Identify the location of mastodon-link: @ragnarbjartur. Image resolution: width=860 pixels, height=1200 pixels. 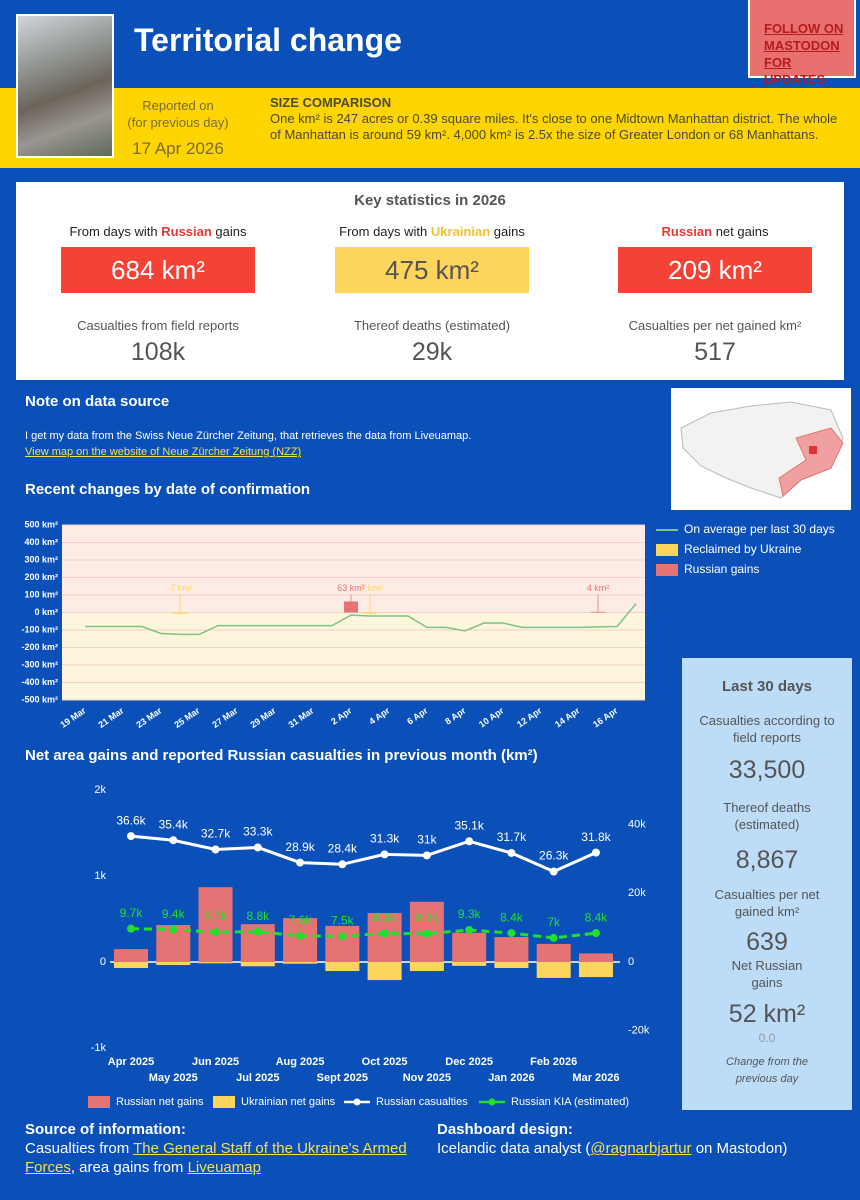
(641, 1148).